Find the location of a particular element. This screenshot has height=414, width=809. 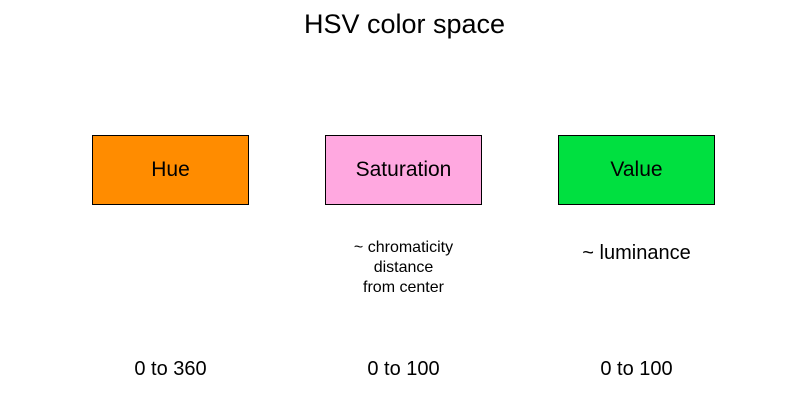

value-label: Value is located at coordinates (636, 169).